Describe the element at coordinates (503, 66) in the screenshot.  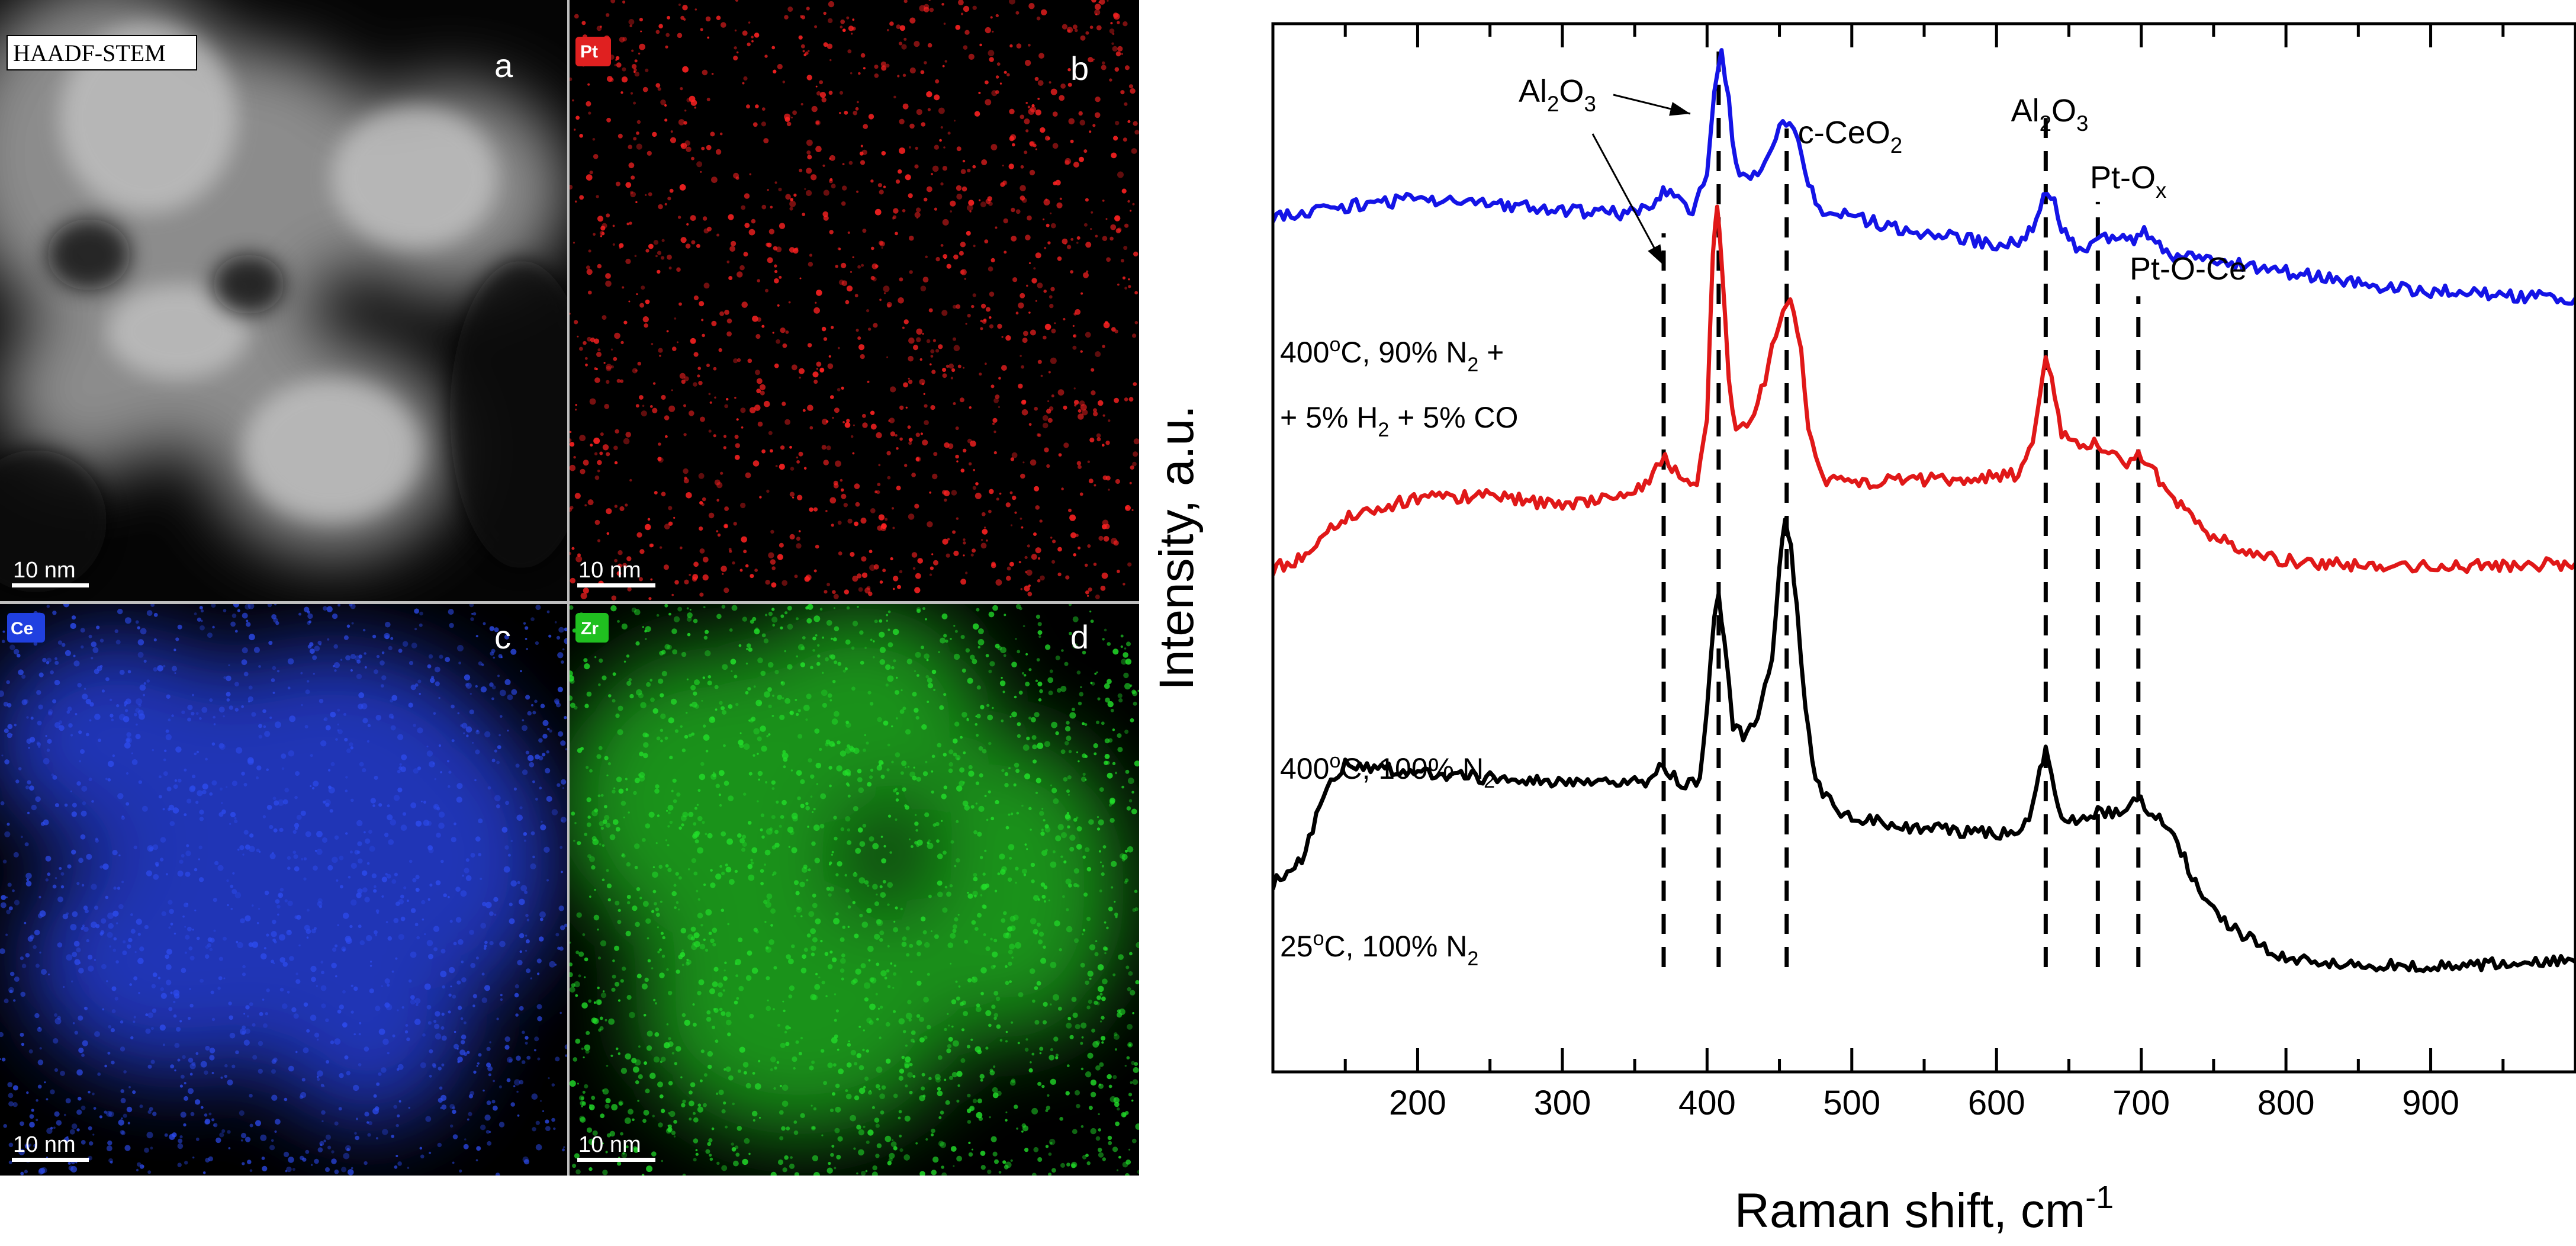
I see `panel-a-letter: a` at that location.